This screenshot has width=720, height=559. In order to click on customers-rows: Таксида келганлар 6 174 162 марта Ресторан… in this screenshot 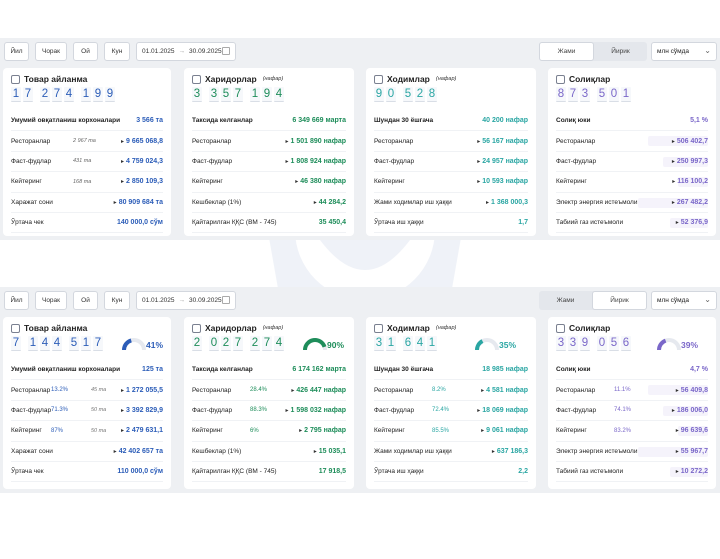, I will do `click(269, 421)`.